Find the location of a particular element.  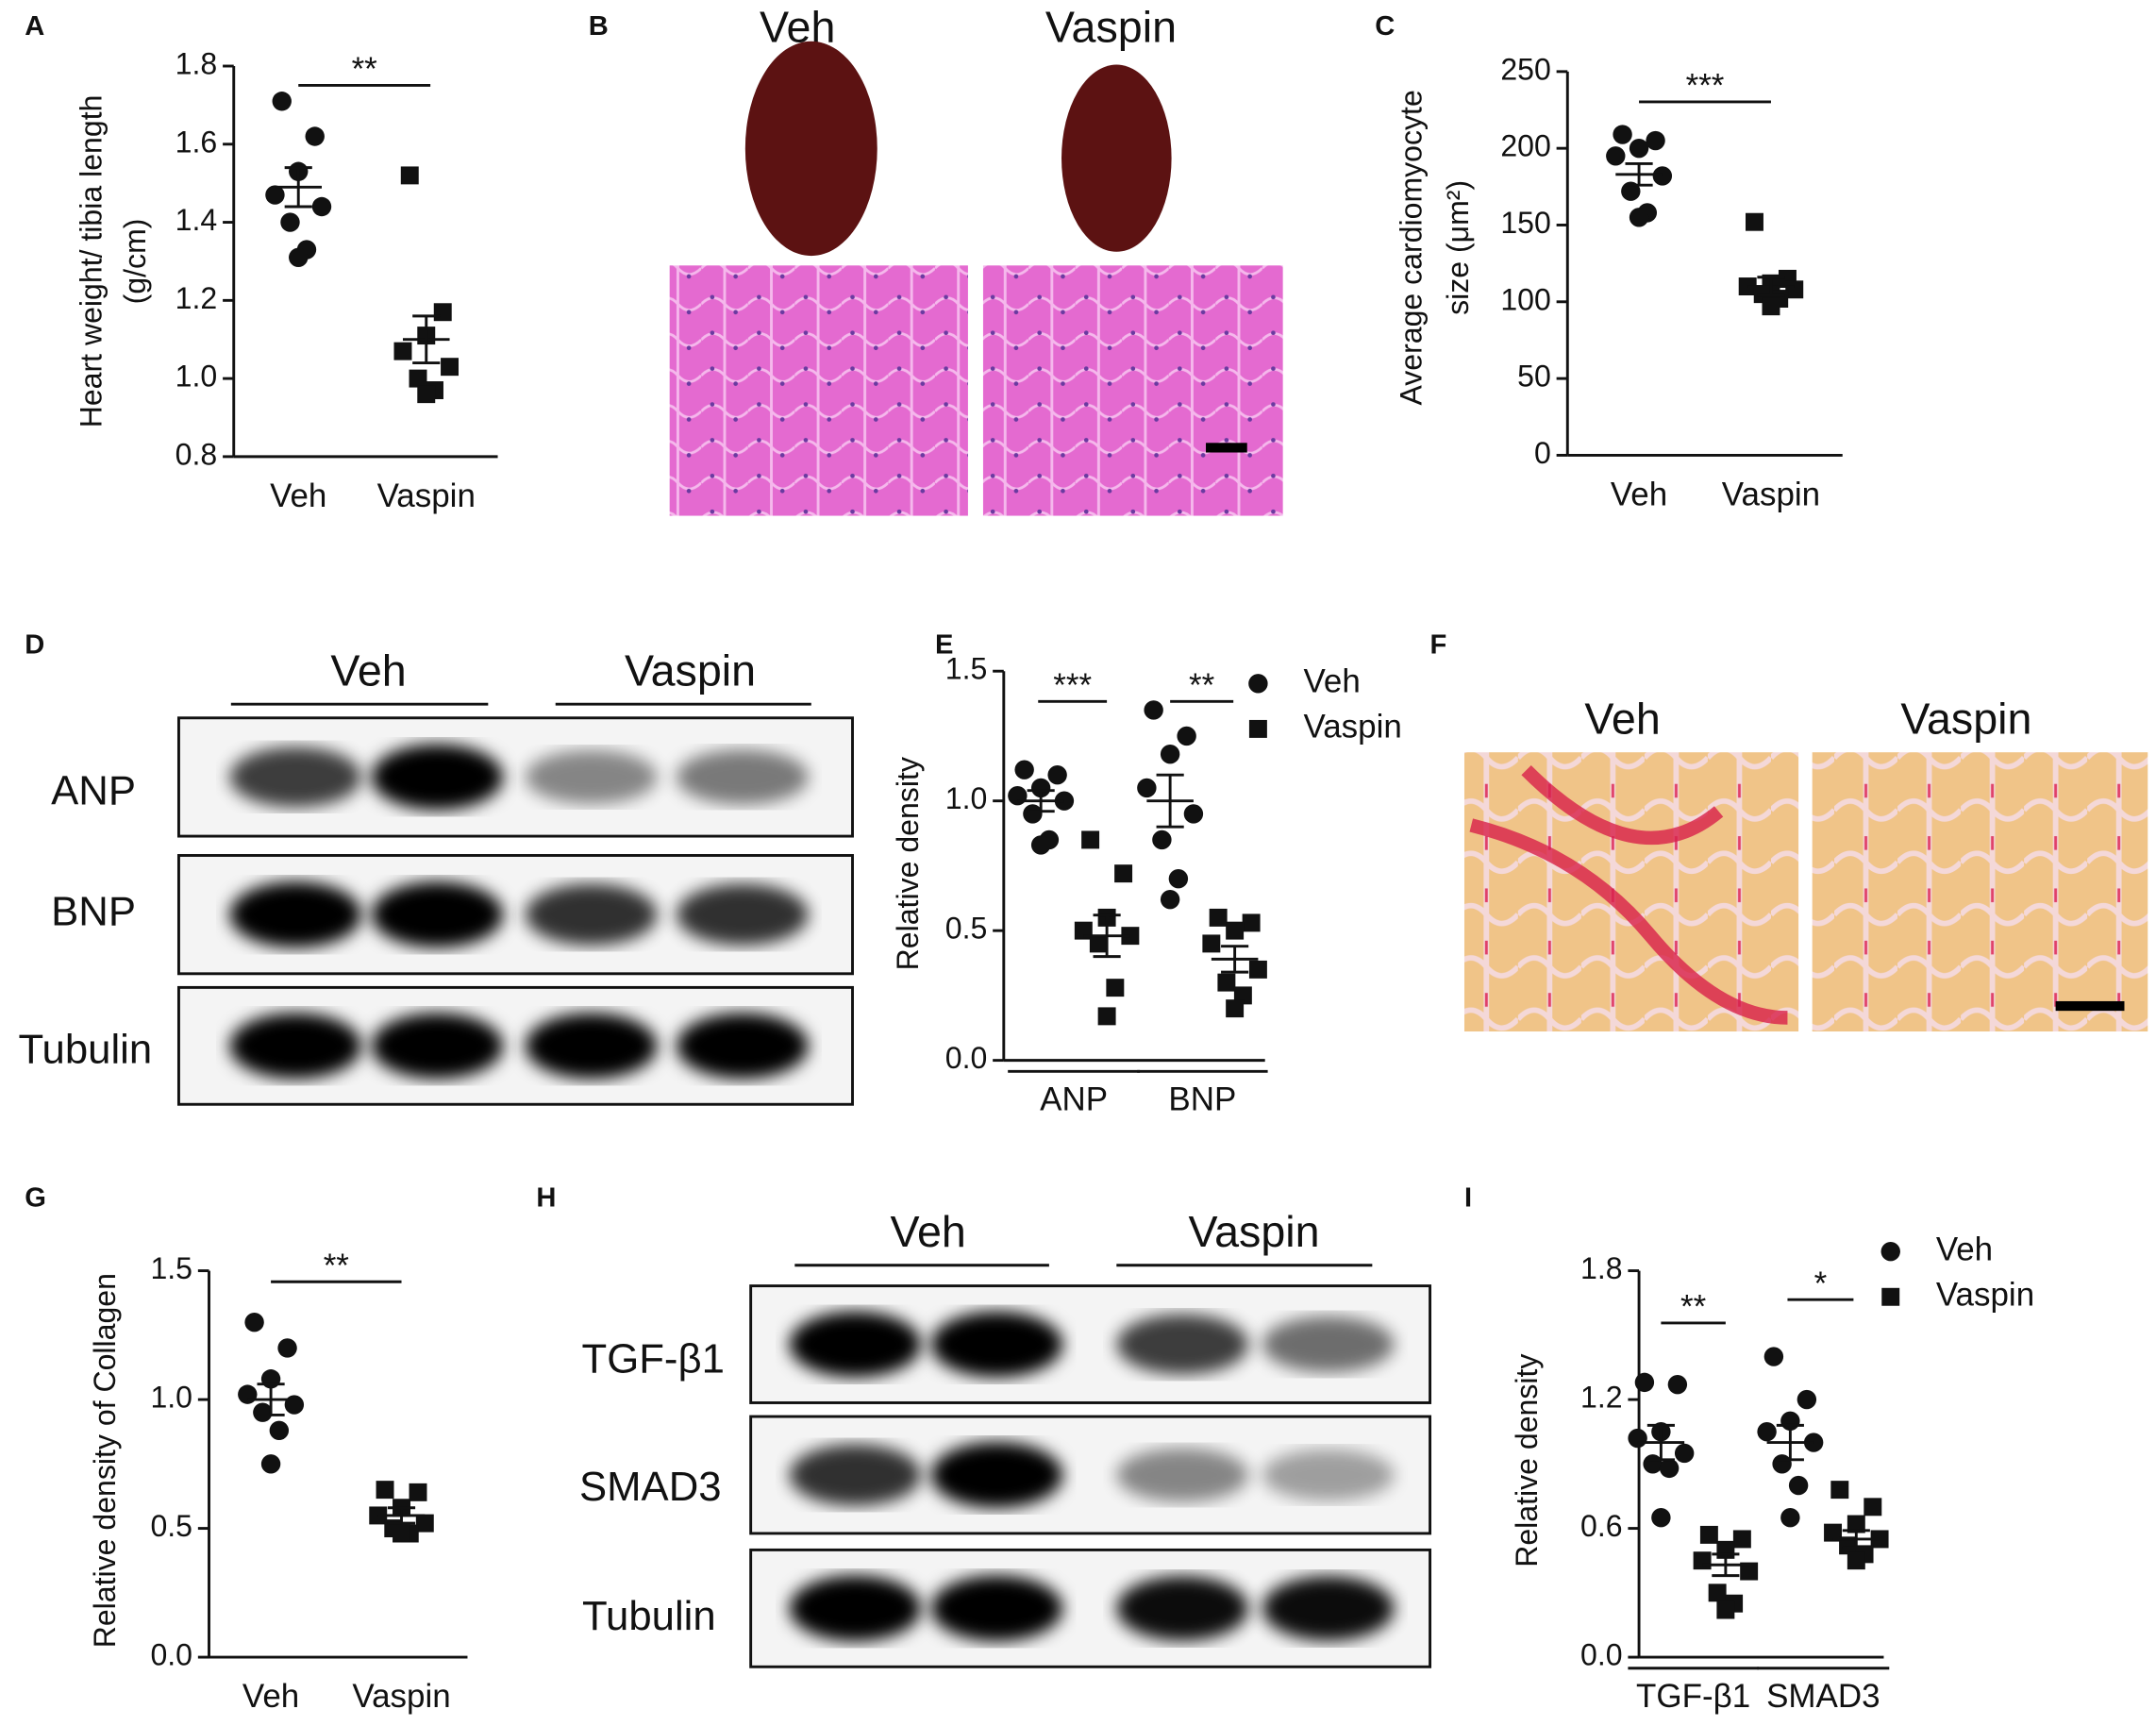

y-tick-label: 0.0 is located at coordinates (171, 1655).